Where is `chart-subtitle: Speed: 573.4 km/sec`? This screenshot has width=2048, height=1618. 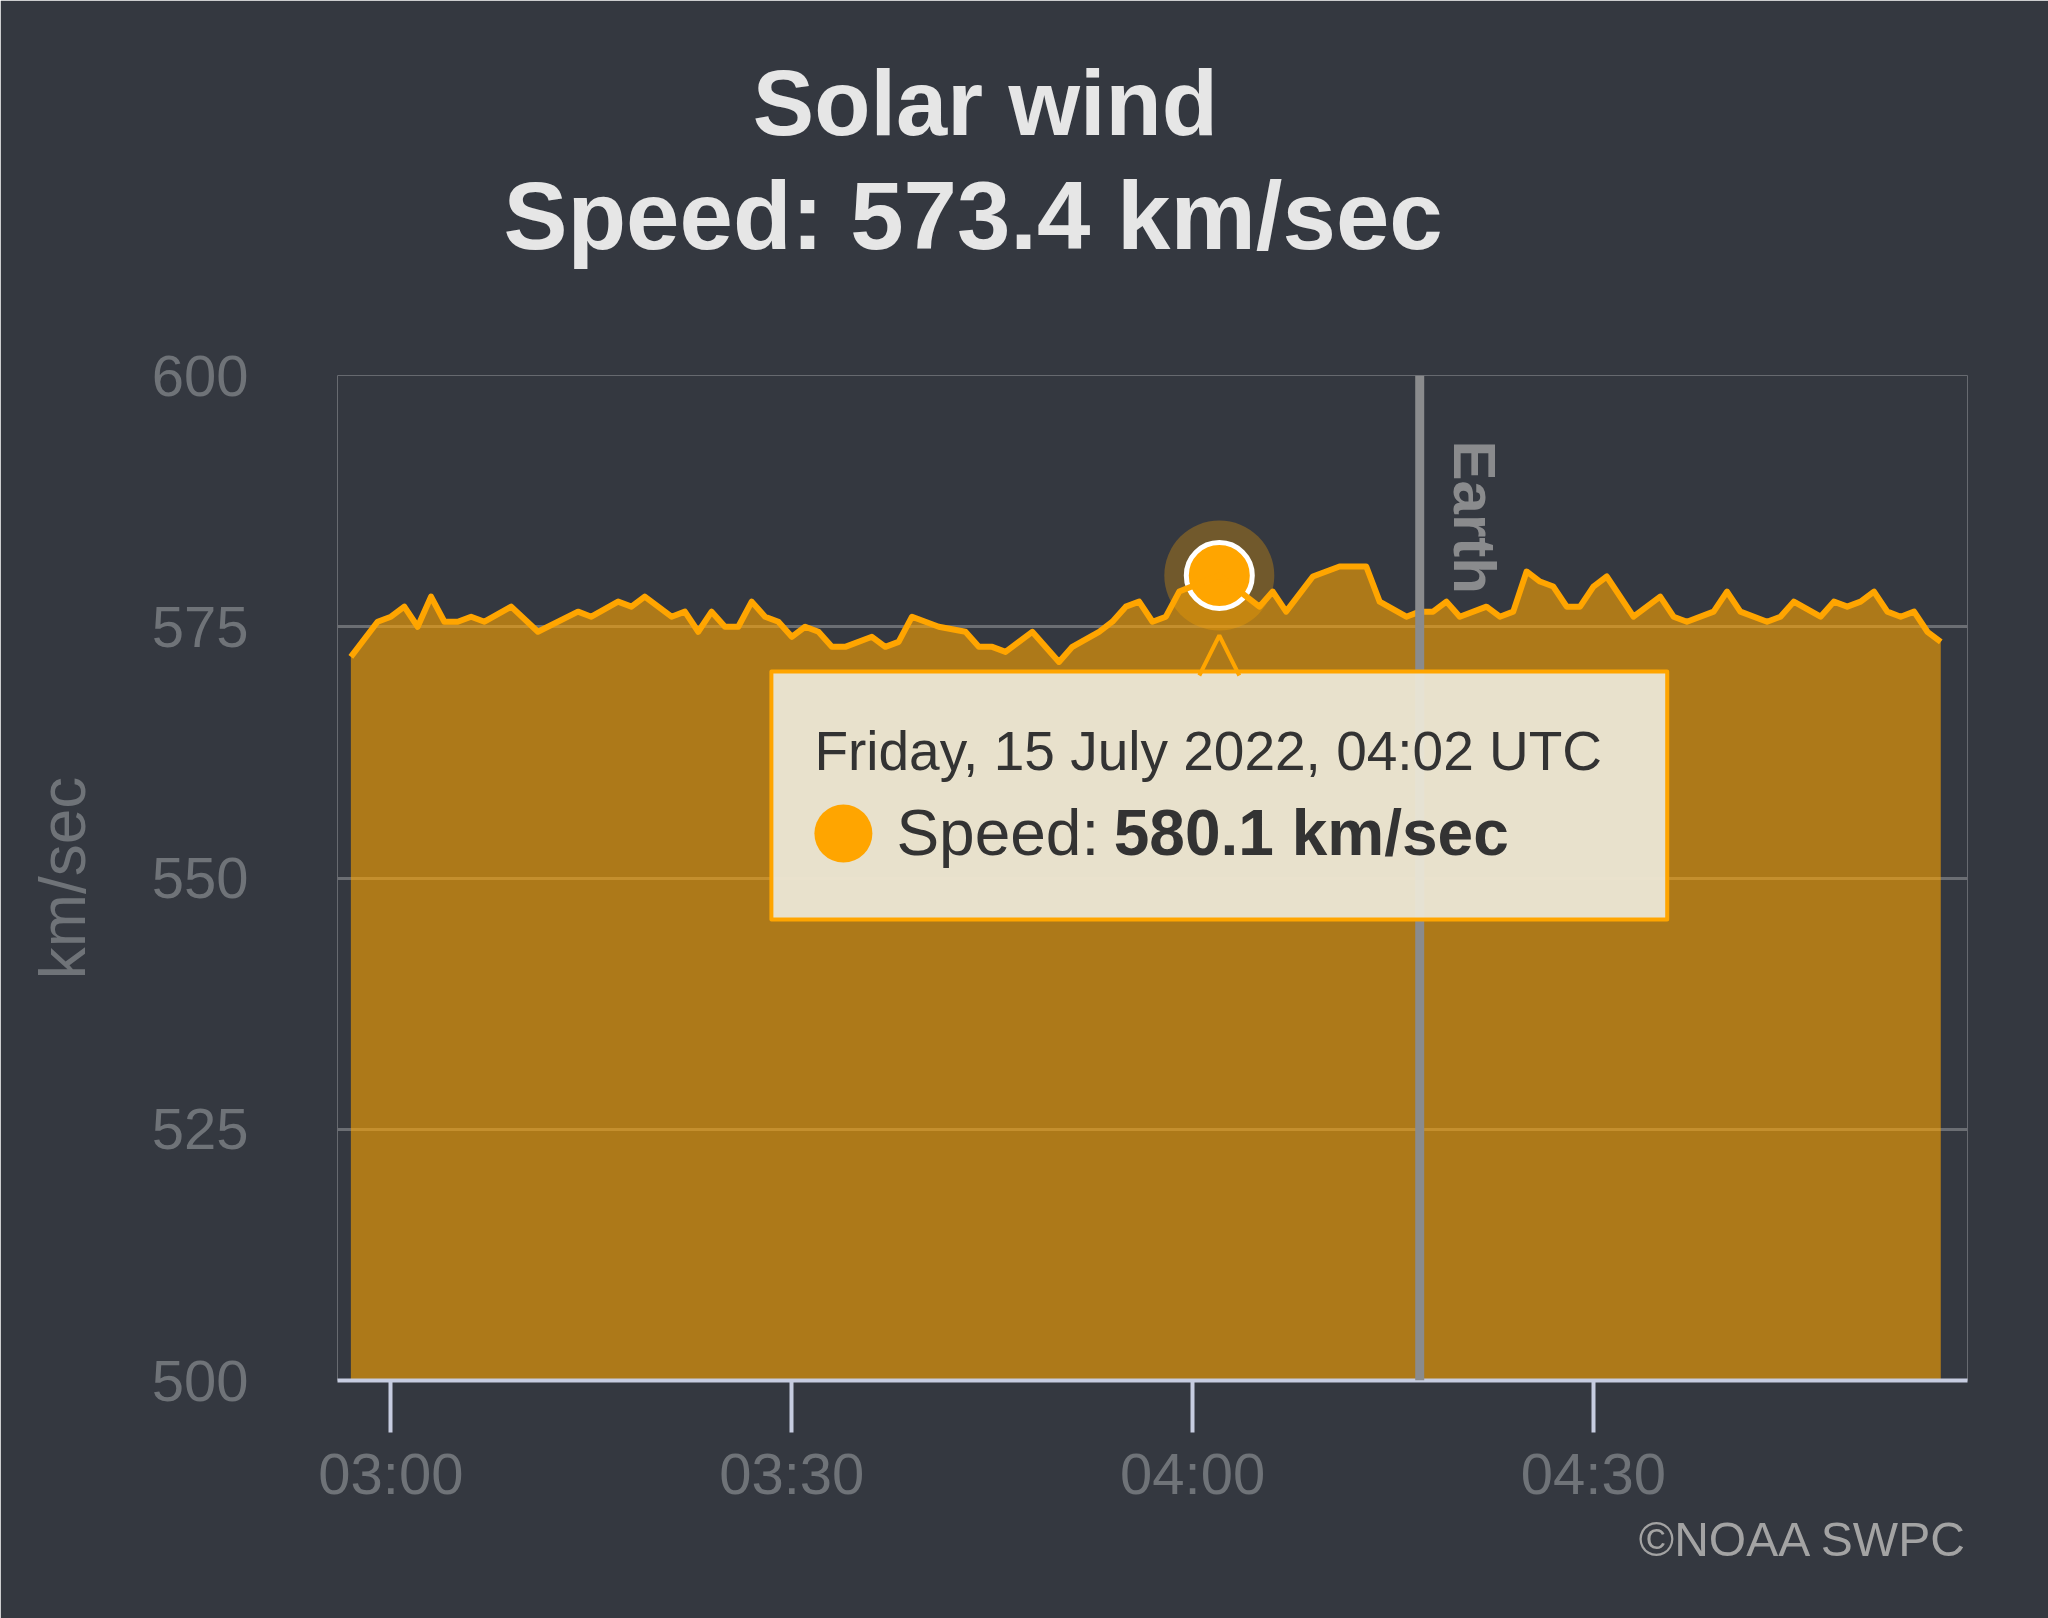 chart-subtitle: Speed: 573.4 km/sec is located at coordinates (973, 215).